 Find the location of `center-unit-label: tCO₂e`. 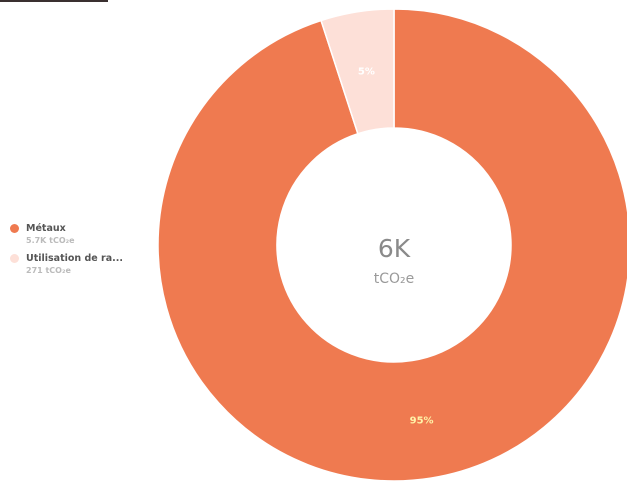

center-unit-label: tCO₂e is located at coordinates (394, 279).